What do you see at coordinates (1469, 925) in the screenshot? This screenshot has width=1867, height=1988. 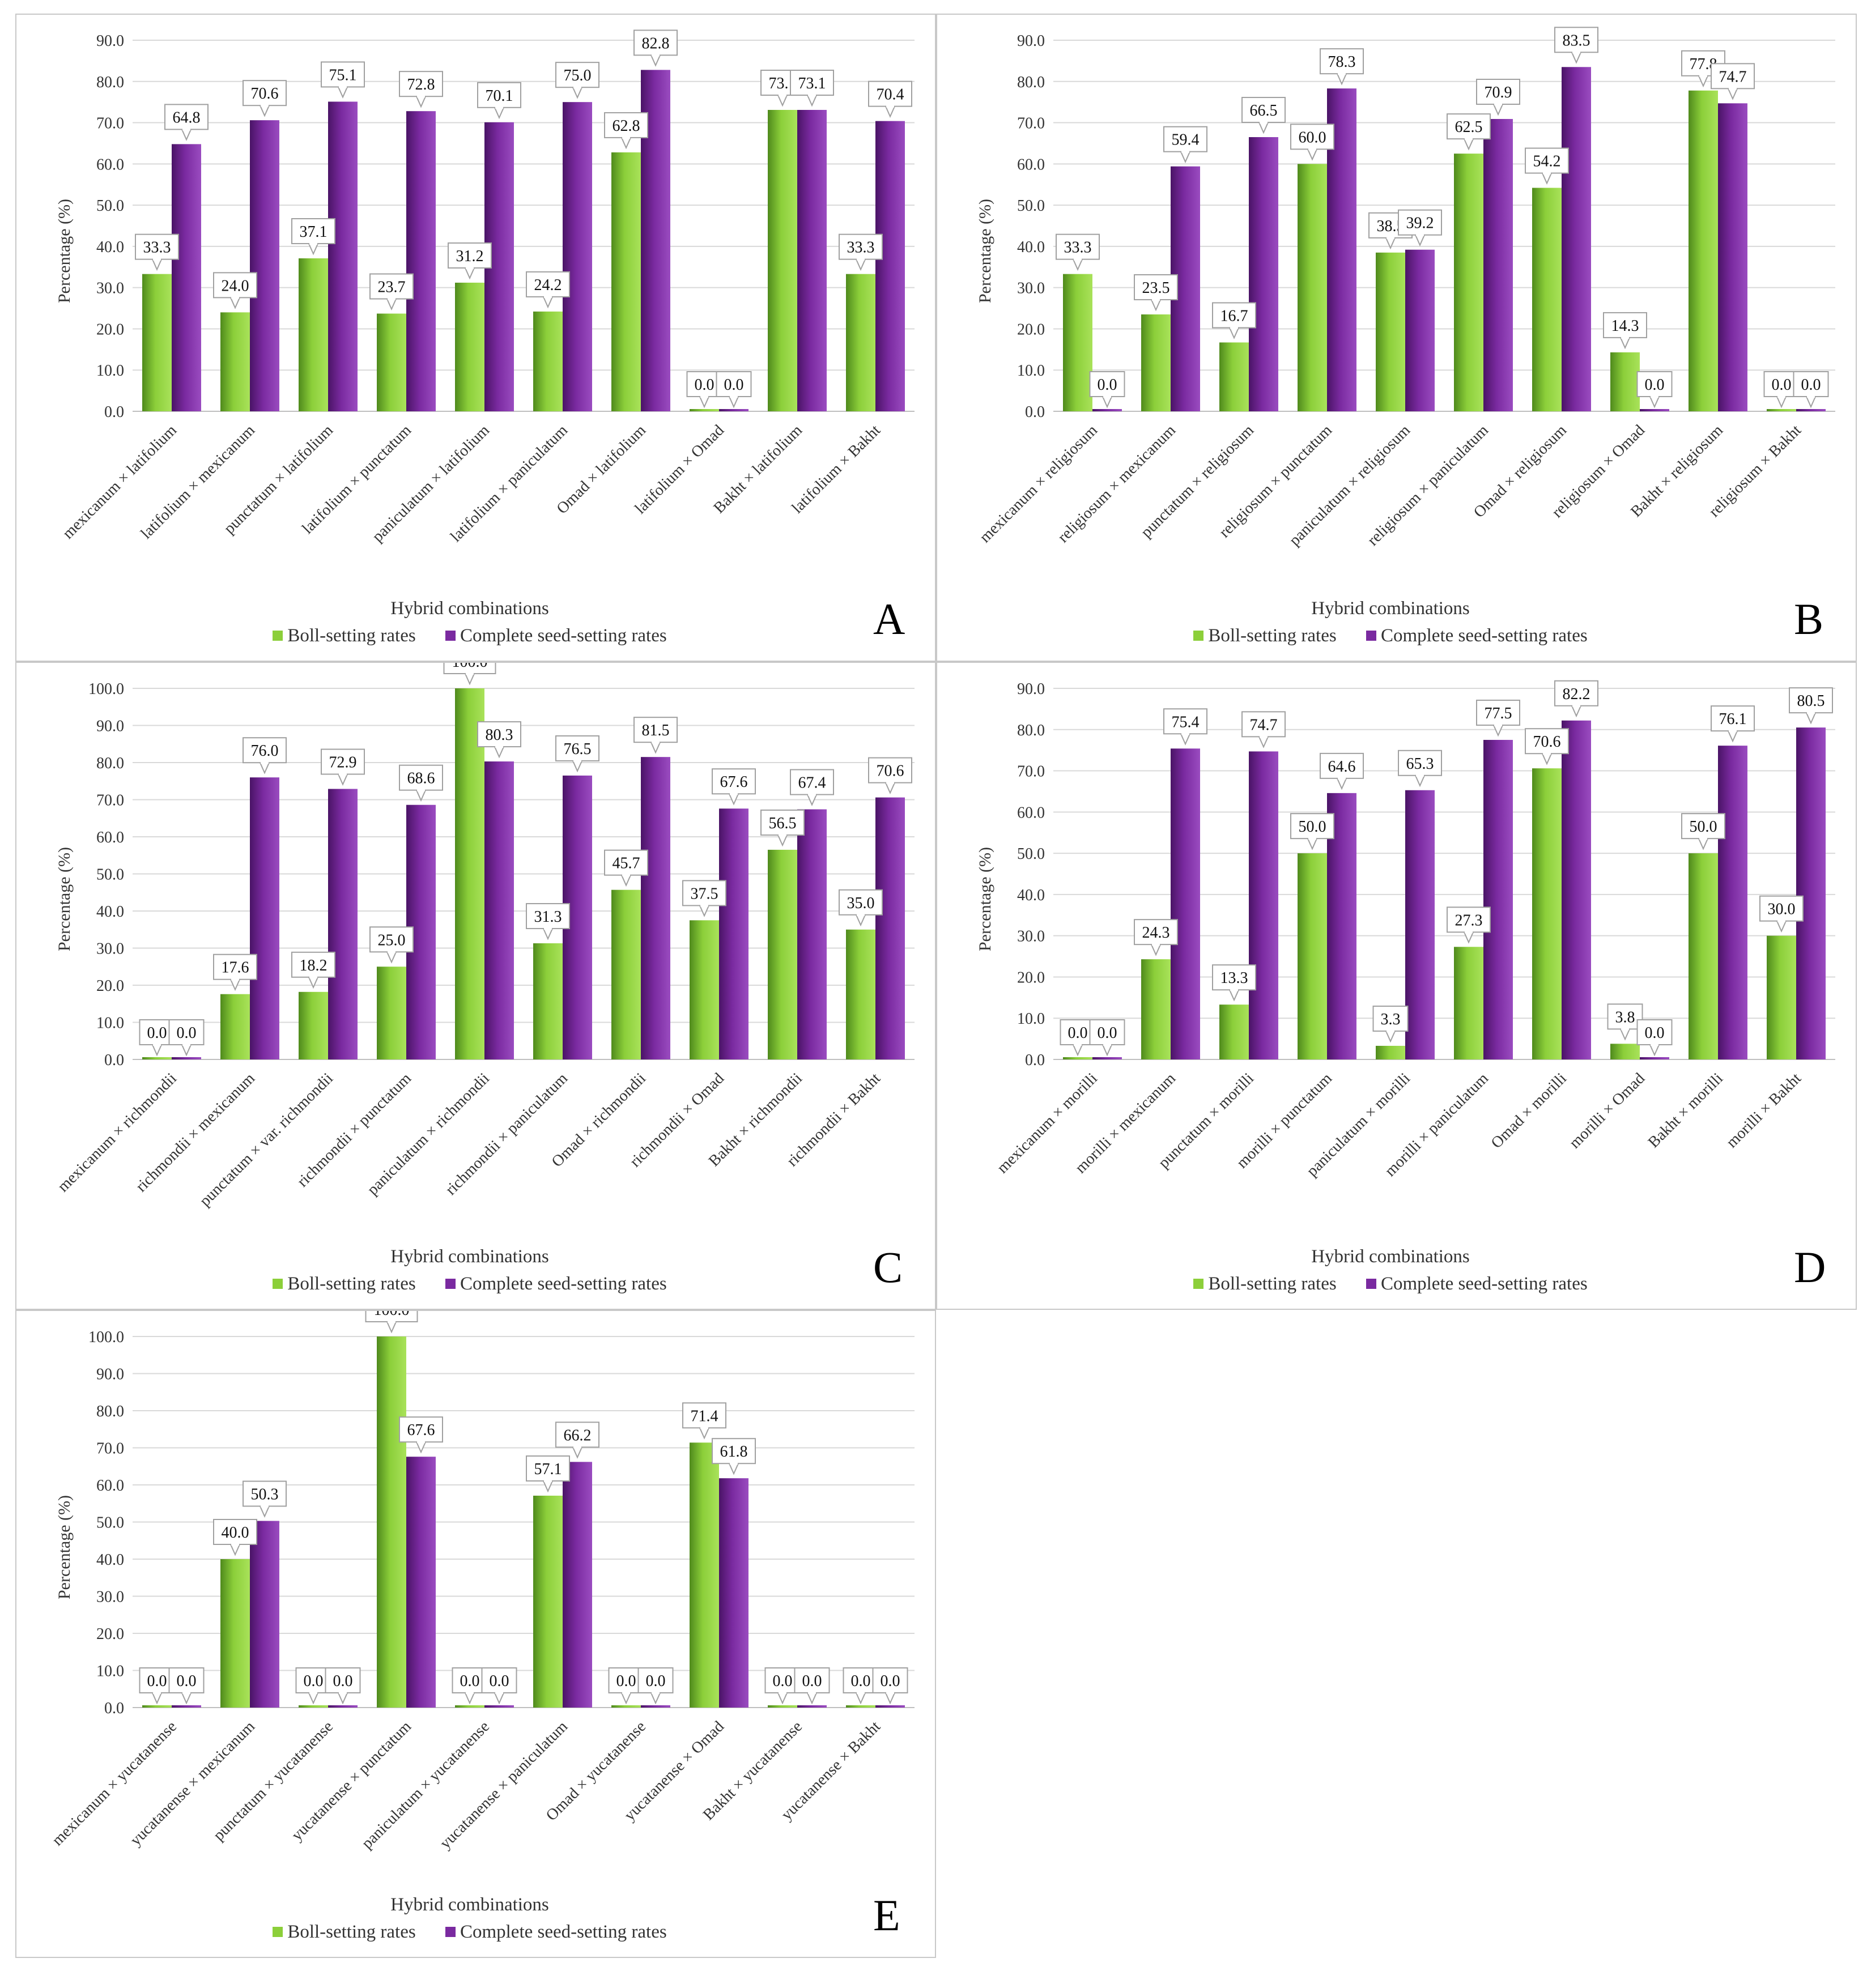 I see `boll-data-label: 27.3` at bounding box center [1469, 925].